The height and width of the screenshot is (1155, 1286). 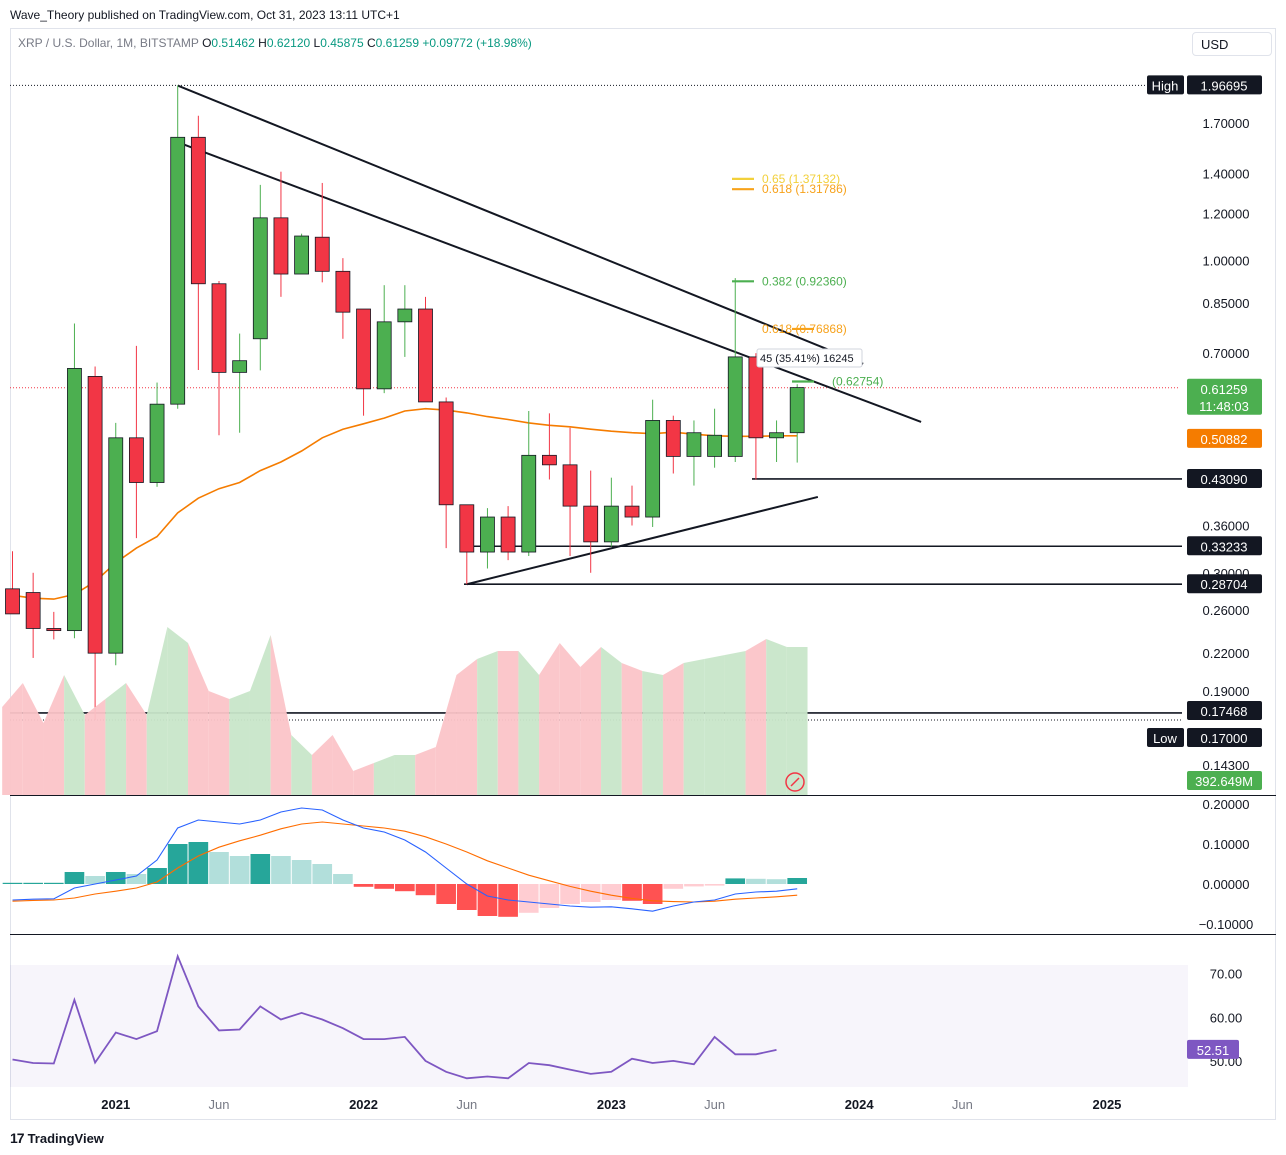 What do you see at coordinates (795, 782) in the screenshot?
I see `replay-icon-mark` at bounding box center [795, 782].